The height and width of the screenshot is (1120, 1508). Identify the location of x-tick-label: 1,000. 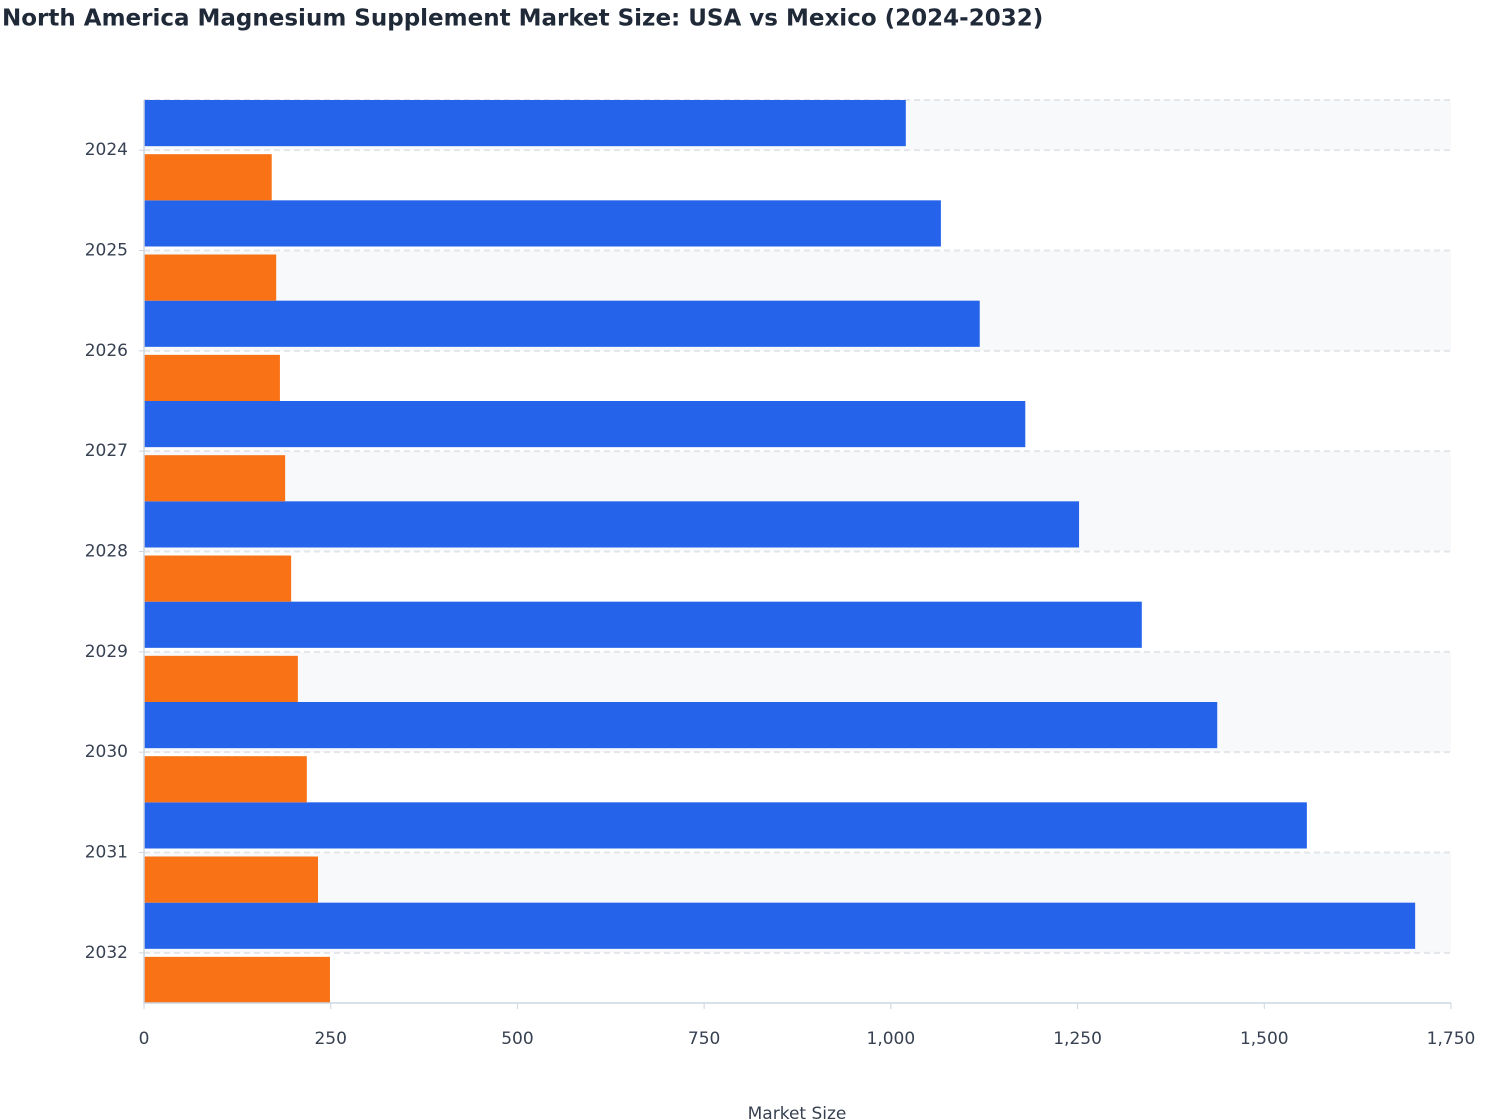
(891, 1039).